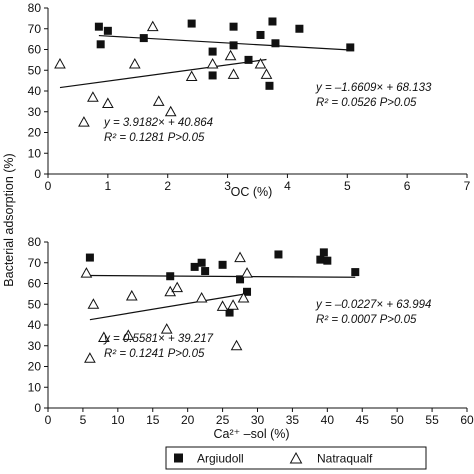 The image size is (474, 474). Describe the element at coordinates (167, 186) in the screenshot. I see `x-tick-label: 2` at that location.